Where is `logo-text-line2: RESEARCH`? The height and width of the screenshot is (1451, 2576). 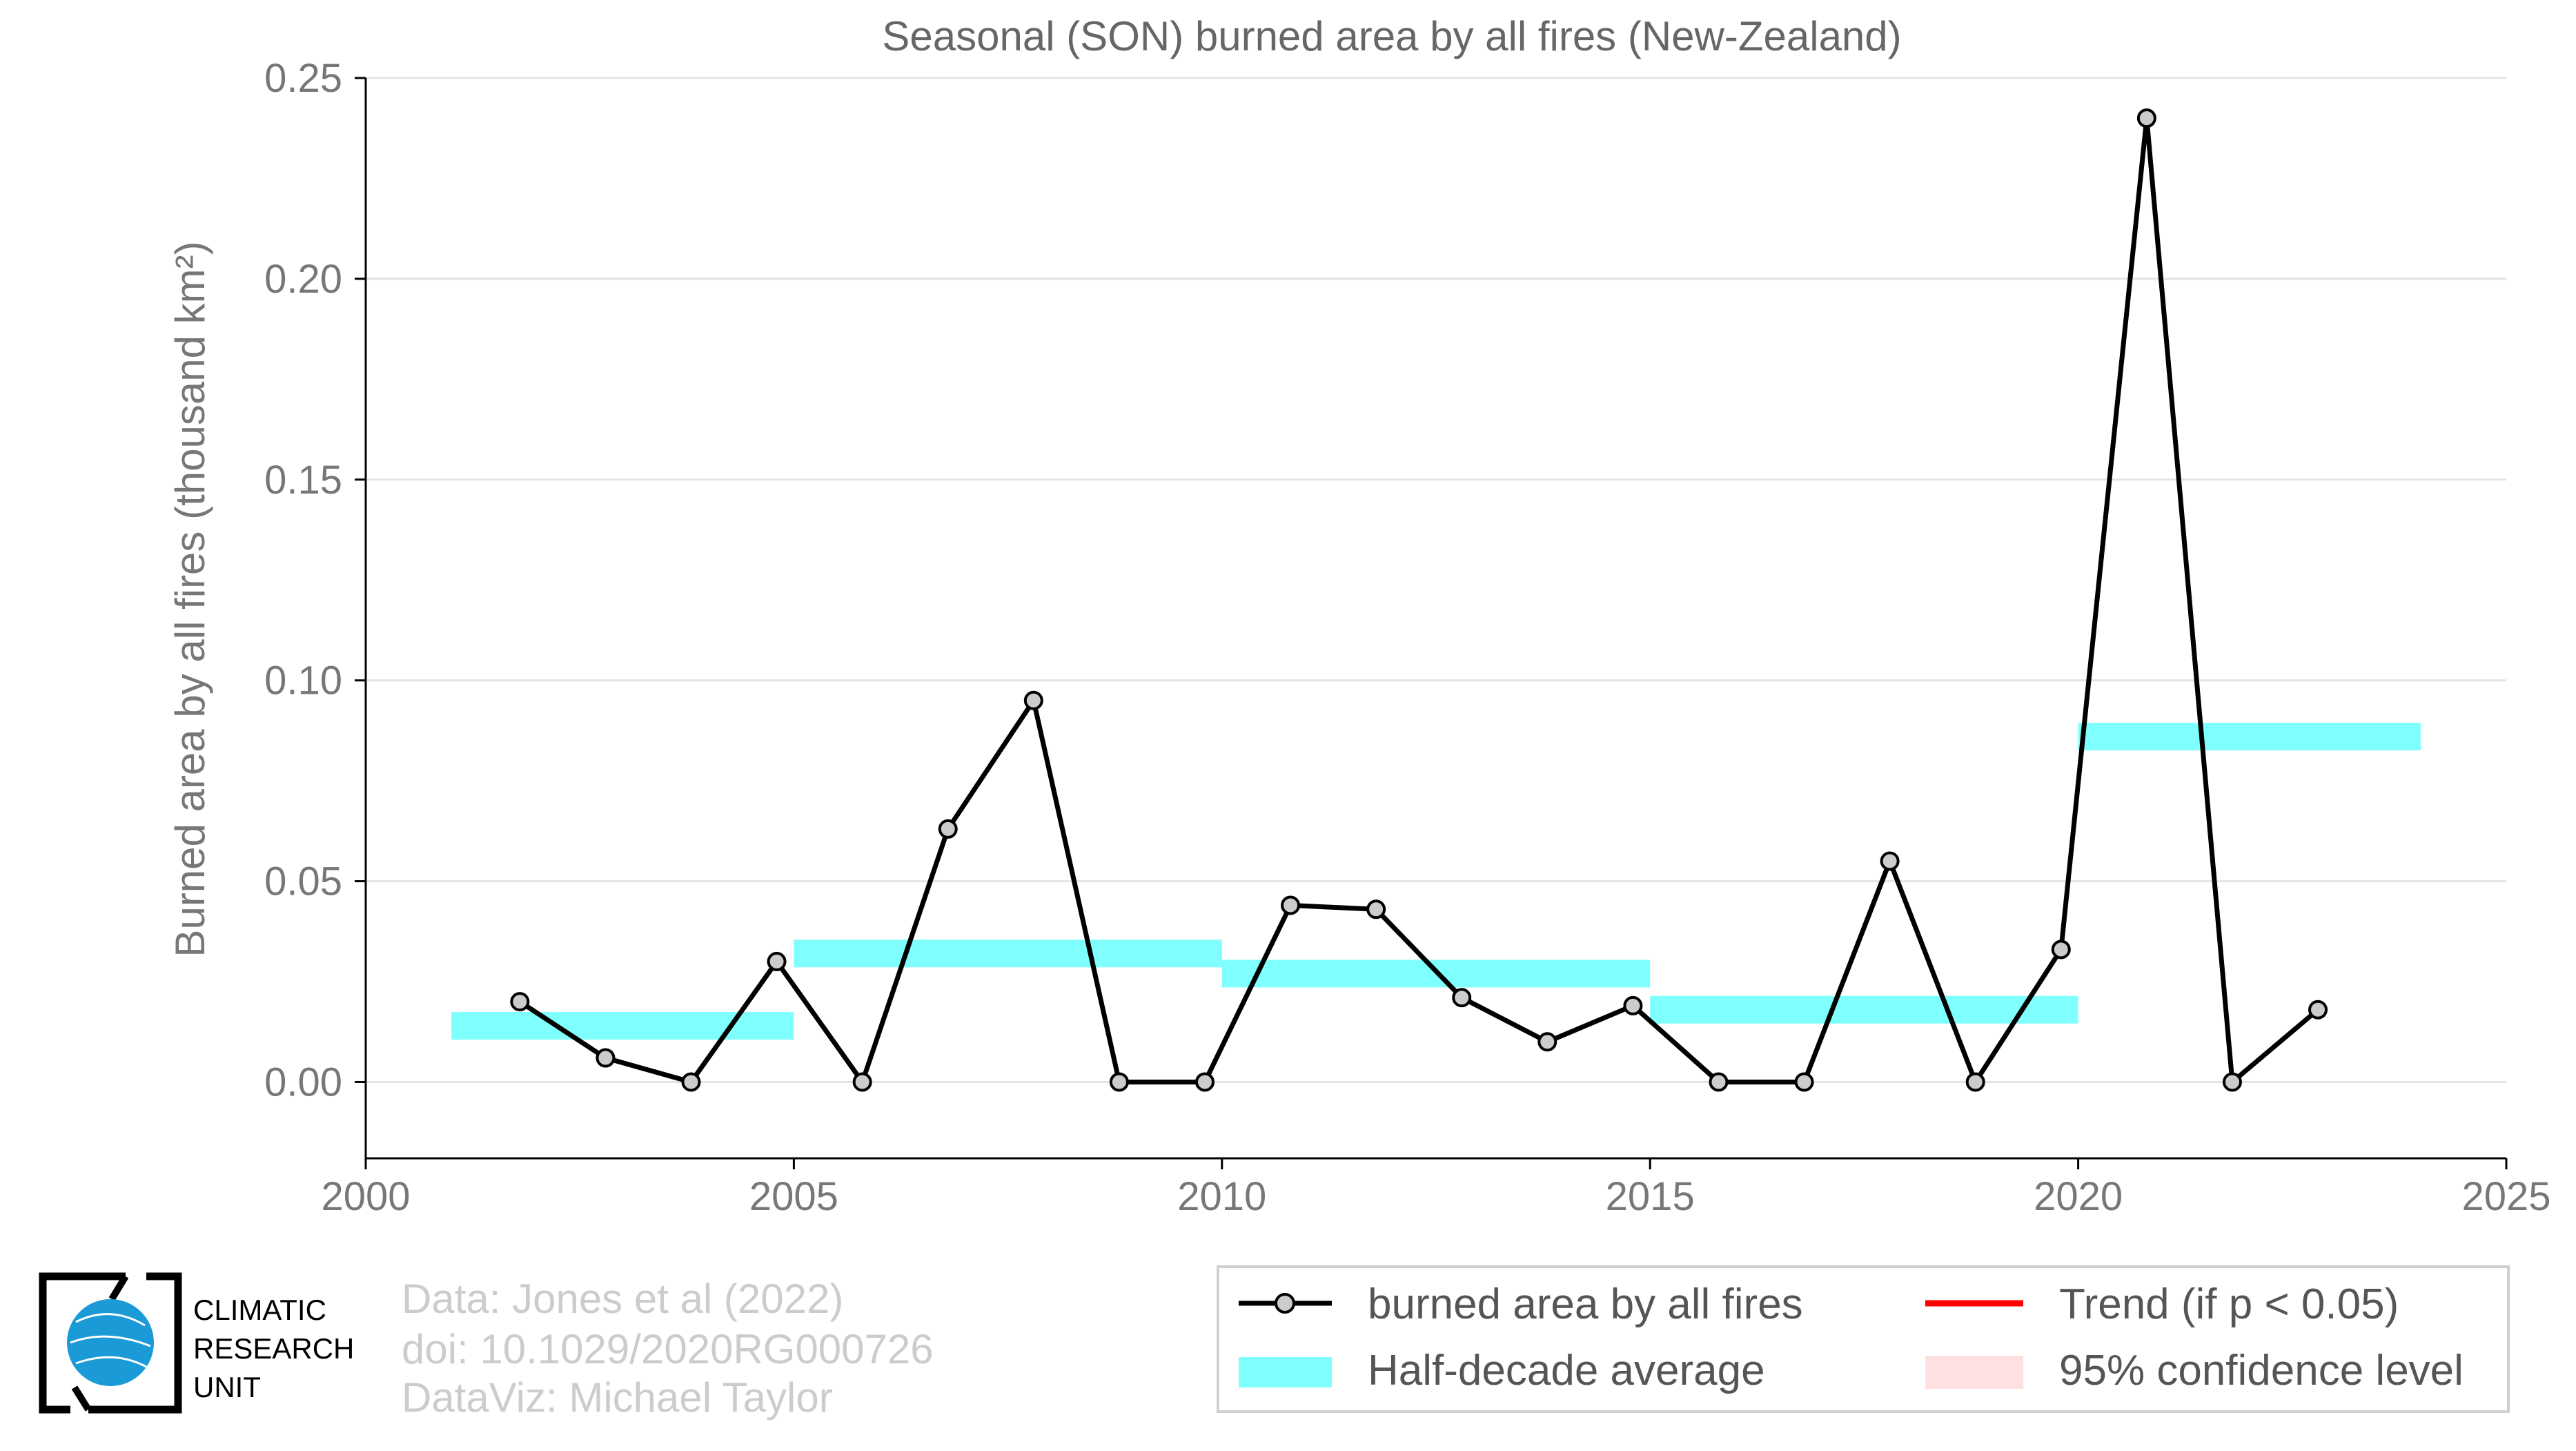 logo-text-line2: RESEARCH is located at coordinates (273, 1349).